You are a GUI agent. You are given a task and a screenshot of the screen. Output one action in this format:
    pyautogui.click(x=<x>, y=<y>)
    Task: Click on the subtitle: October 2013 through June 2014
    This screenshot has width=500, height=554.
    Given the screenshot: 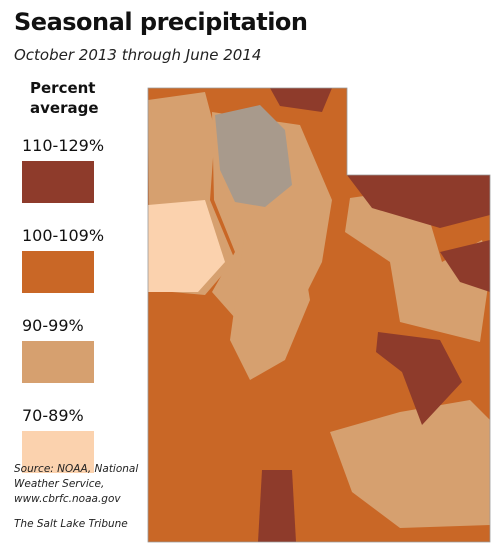 What is the action you would take?
    pyautogui.click(x=138, y=55)
    